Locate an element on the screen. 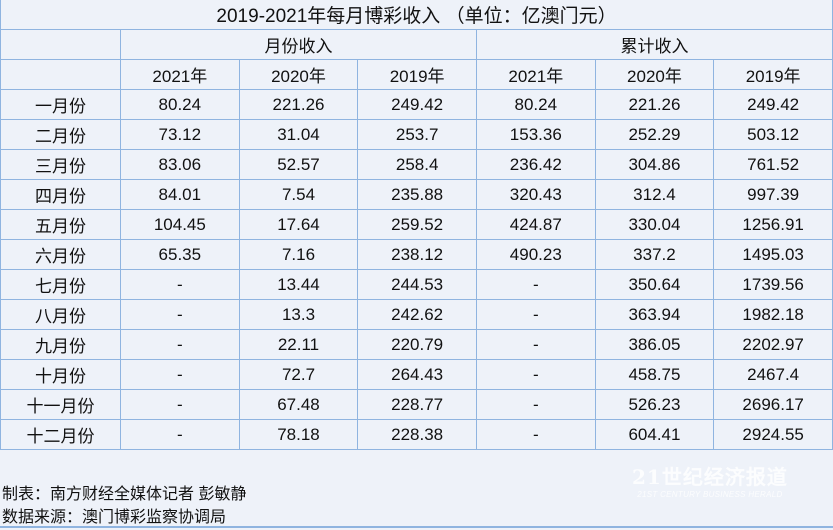 The height and width of the screenshot is (530, 833). value-cell: 67.48 is located at coordinates (298, 404).